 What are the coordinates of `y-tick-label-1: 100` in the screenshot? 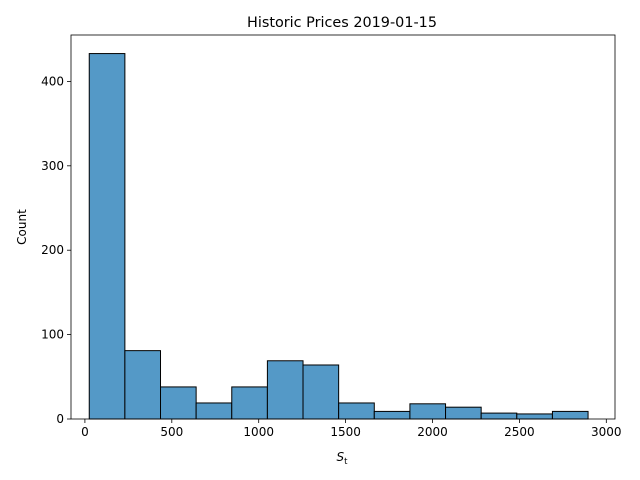 It's located at (52, 335).